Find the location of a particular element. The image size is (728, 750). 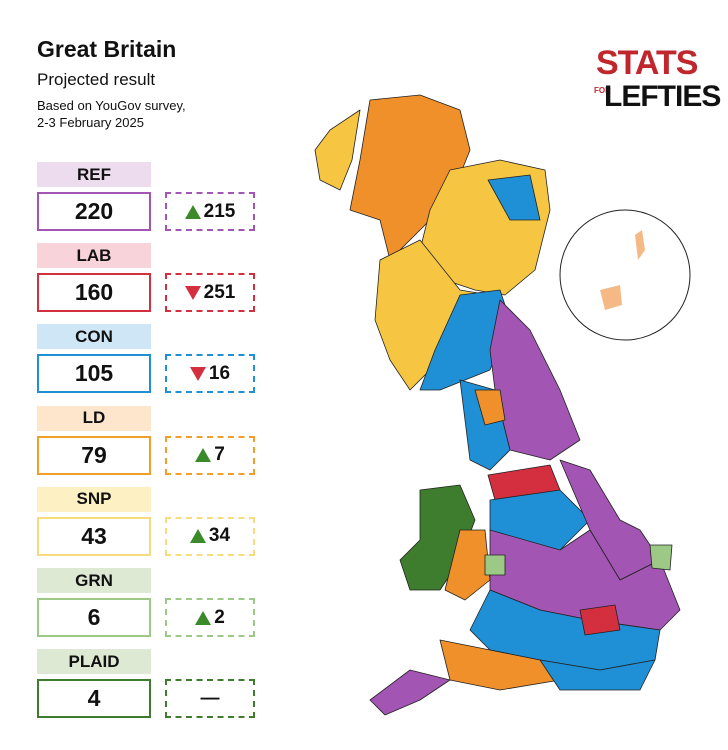

logo: STATS FOR LEFTIES is located at coordinates (655, 80).